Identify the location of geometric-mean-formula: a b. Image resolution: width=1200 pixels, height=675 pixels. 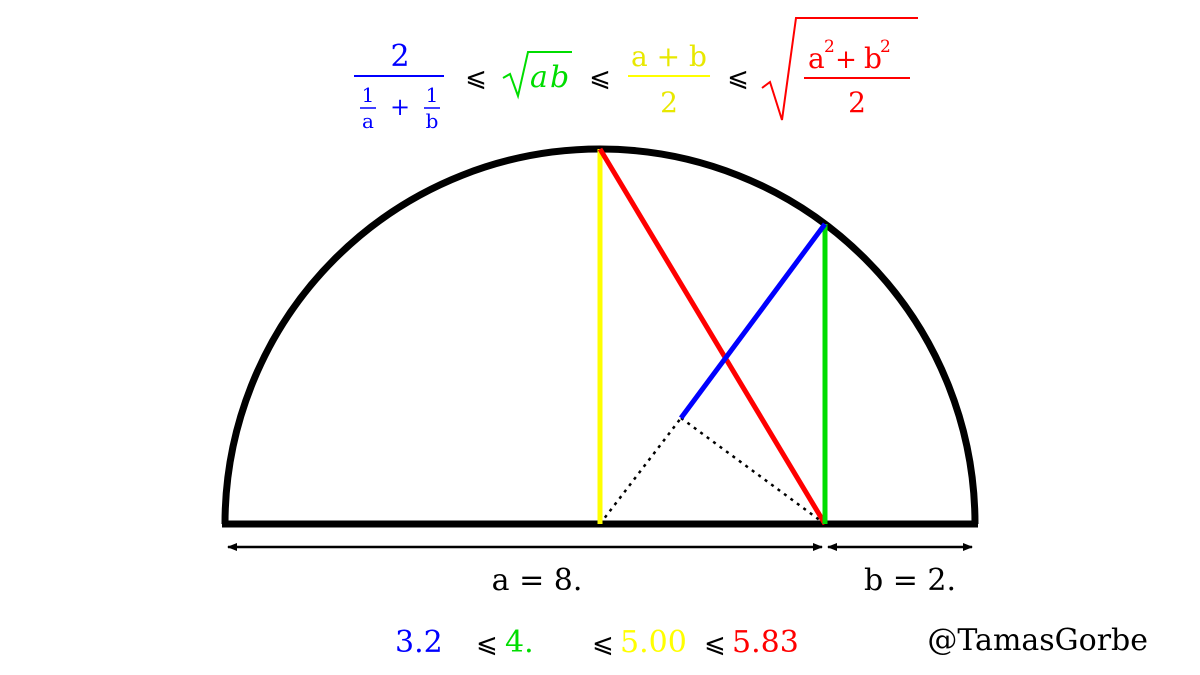
(537, 75).